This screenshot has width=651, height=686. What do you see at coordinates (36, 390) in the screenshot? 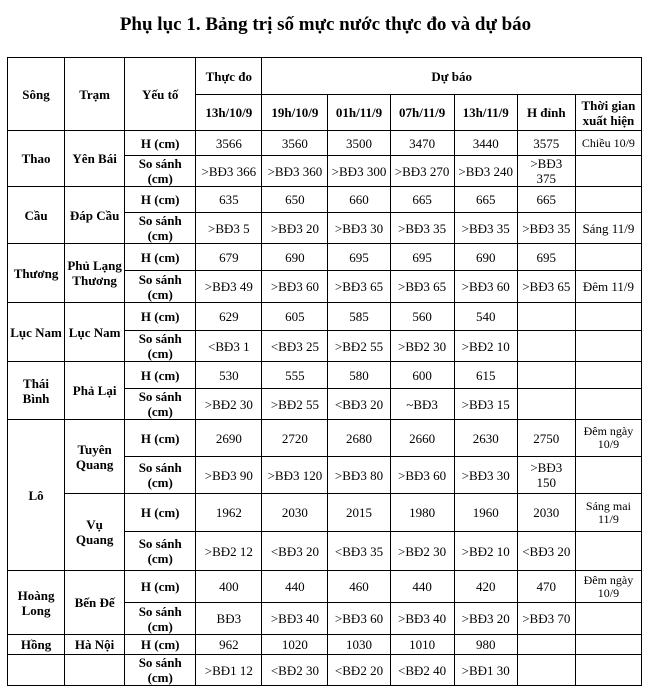
I see `river-name: Thái Bình` at bounding box center [36, 390].